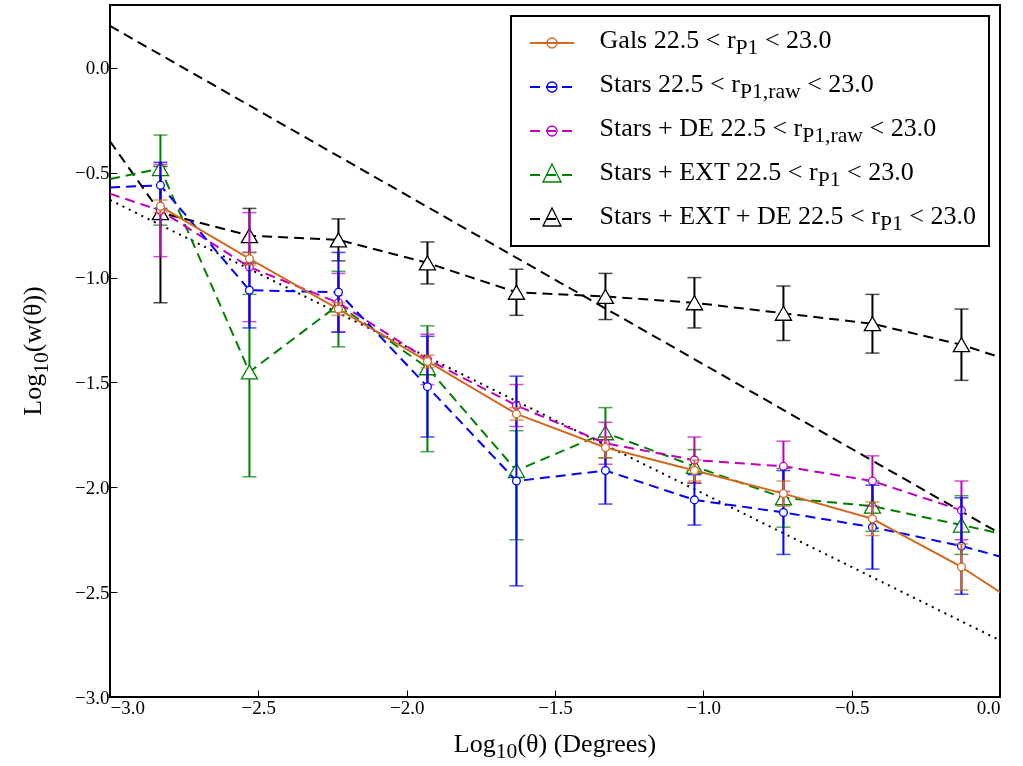 Image resolution: width=1023 pixels, height=766 pixels. Describe the element at coordinates (407, 707) in the screenshot. I see `x-tick-label: −2.0` at that location.